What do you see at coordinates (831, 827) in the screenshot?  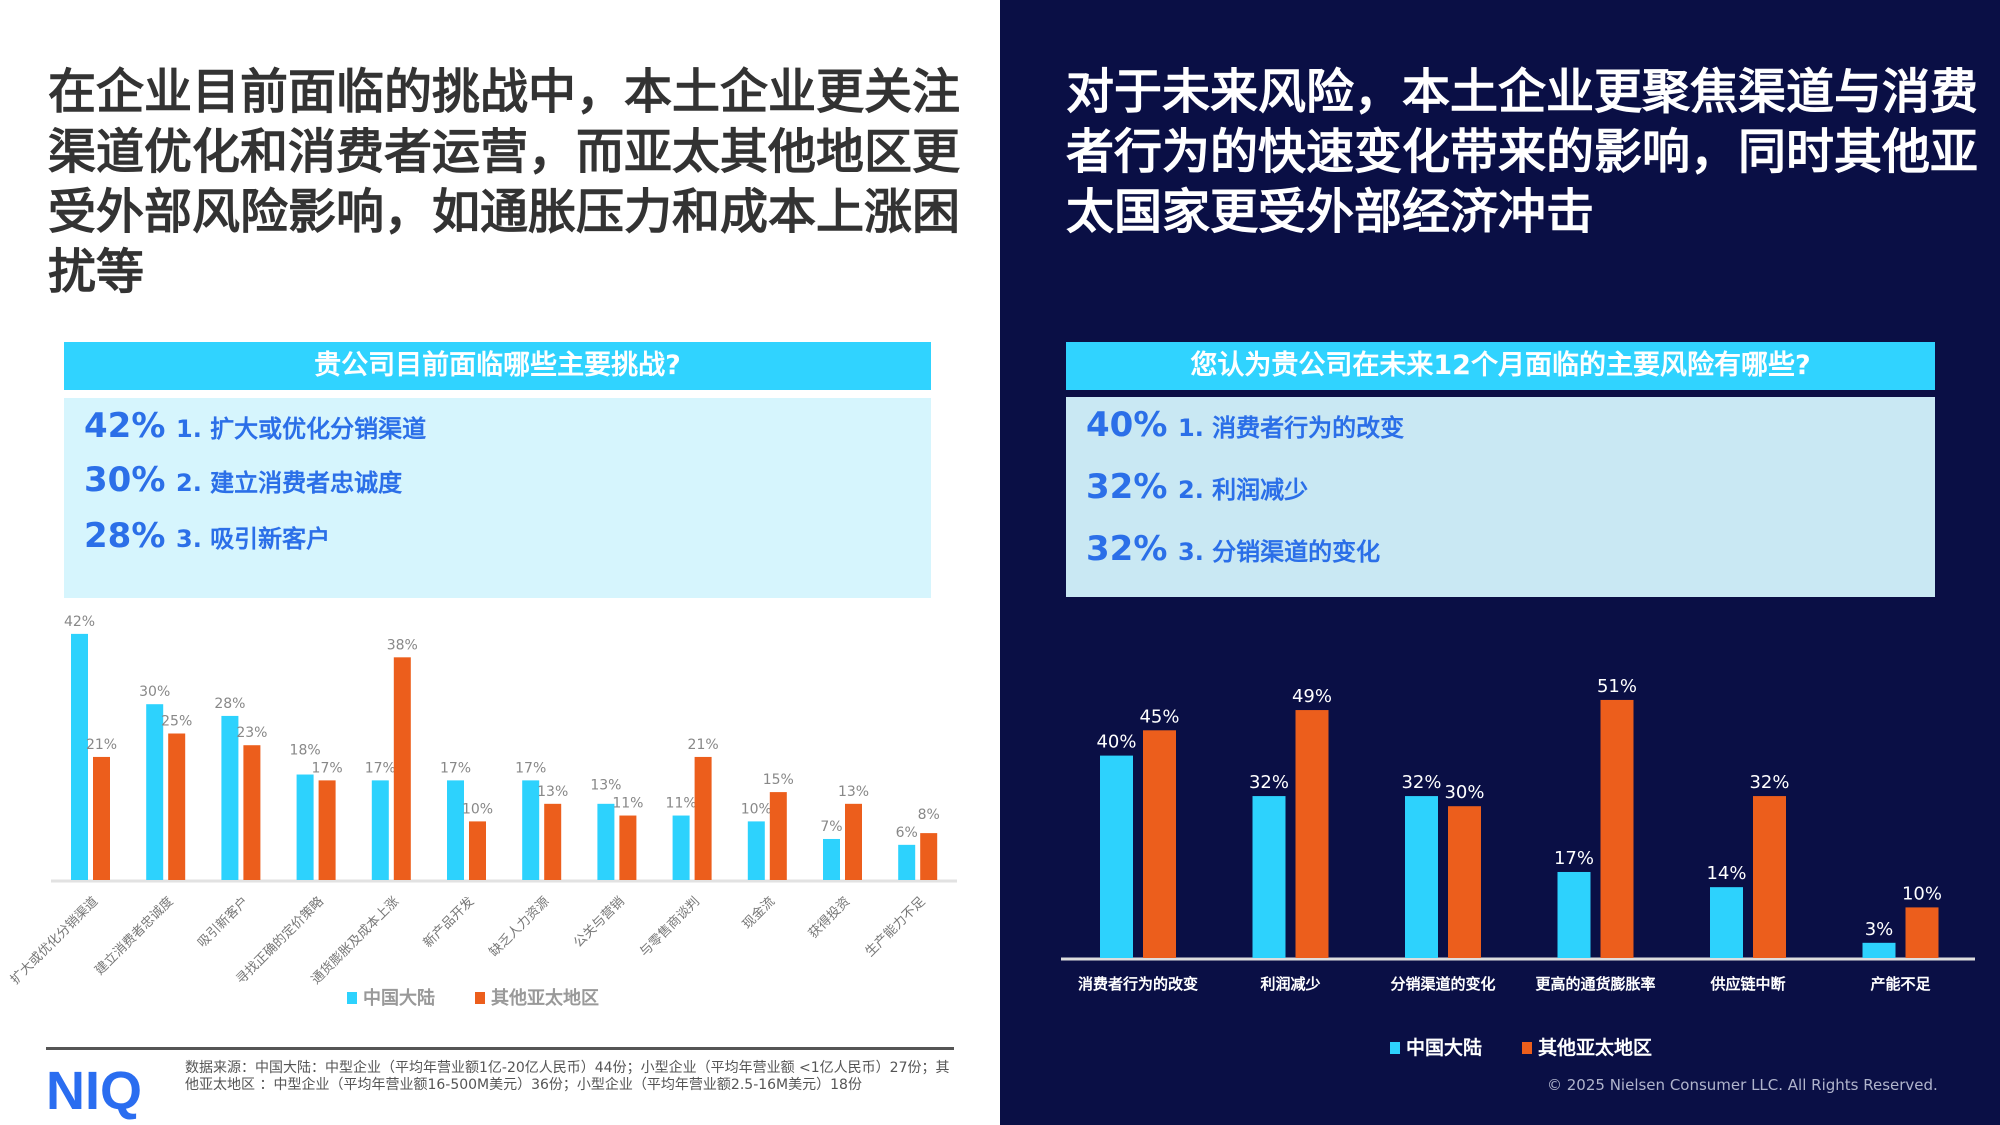 I see `data-label: 7%` at bounding box center [831, 827].